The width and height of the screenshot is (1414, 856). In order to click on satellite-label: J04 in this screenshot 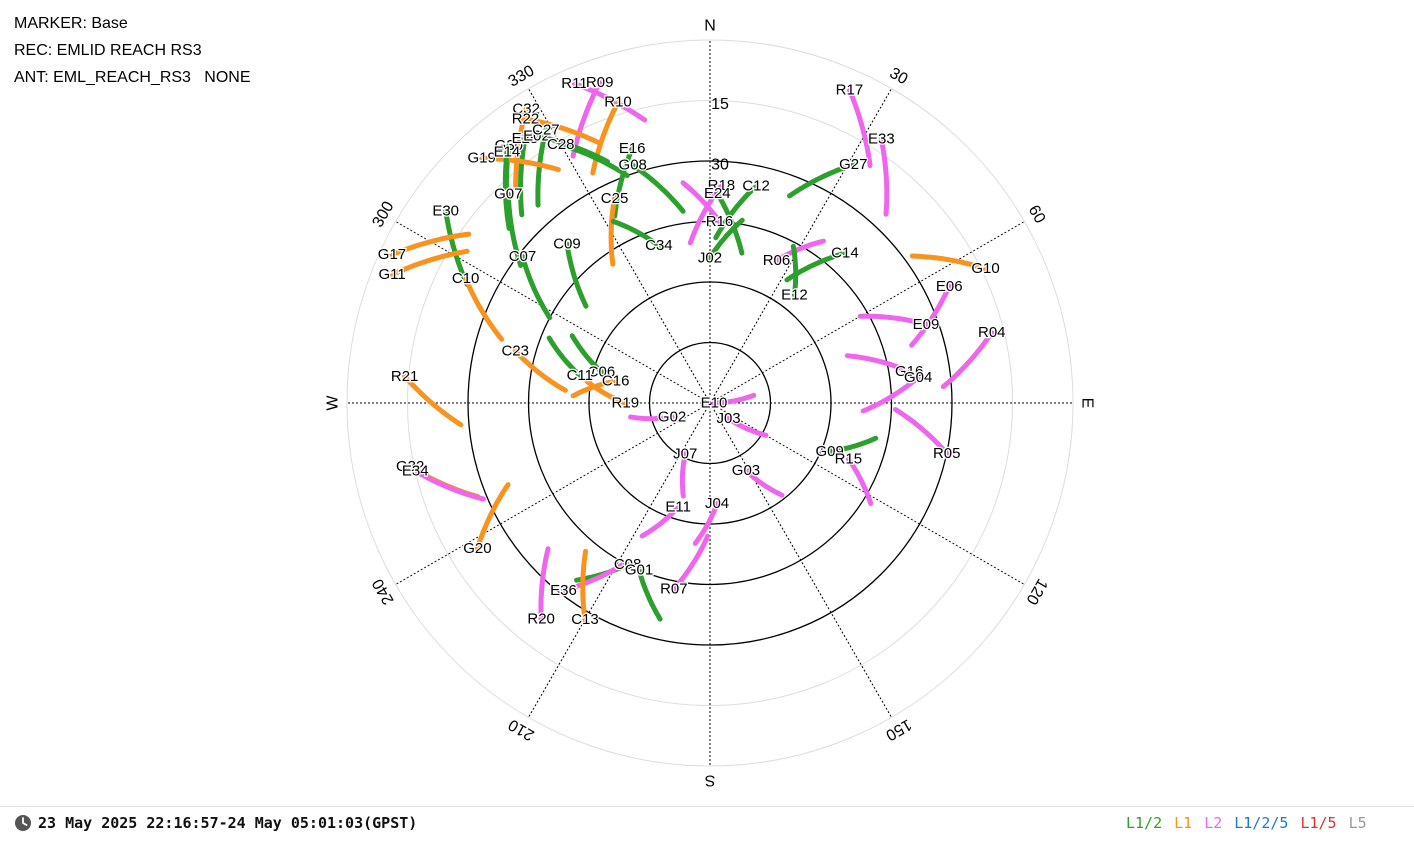, I will do `click(717, 503)`.